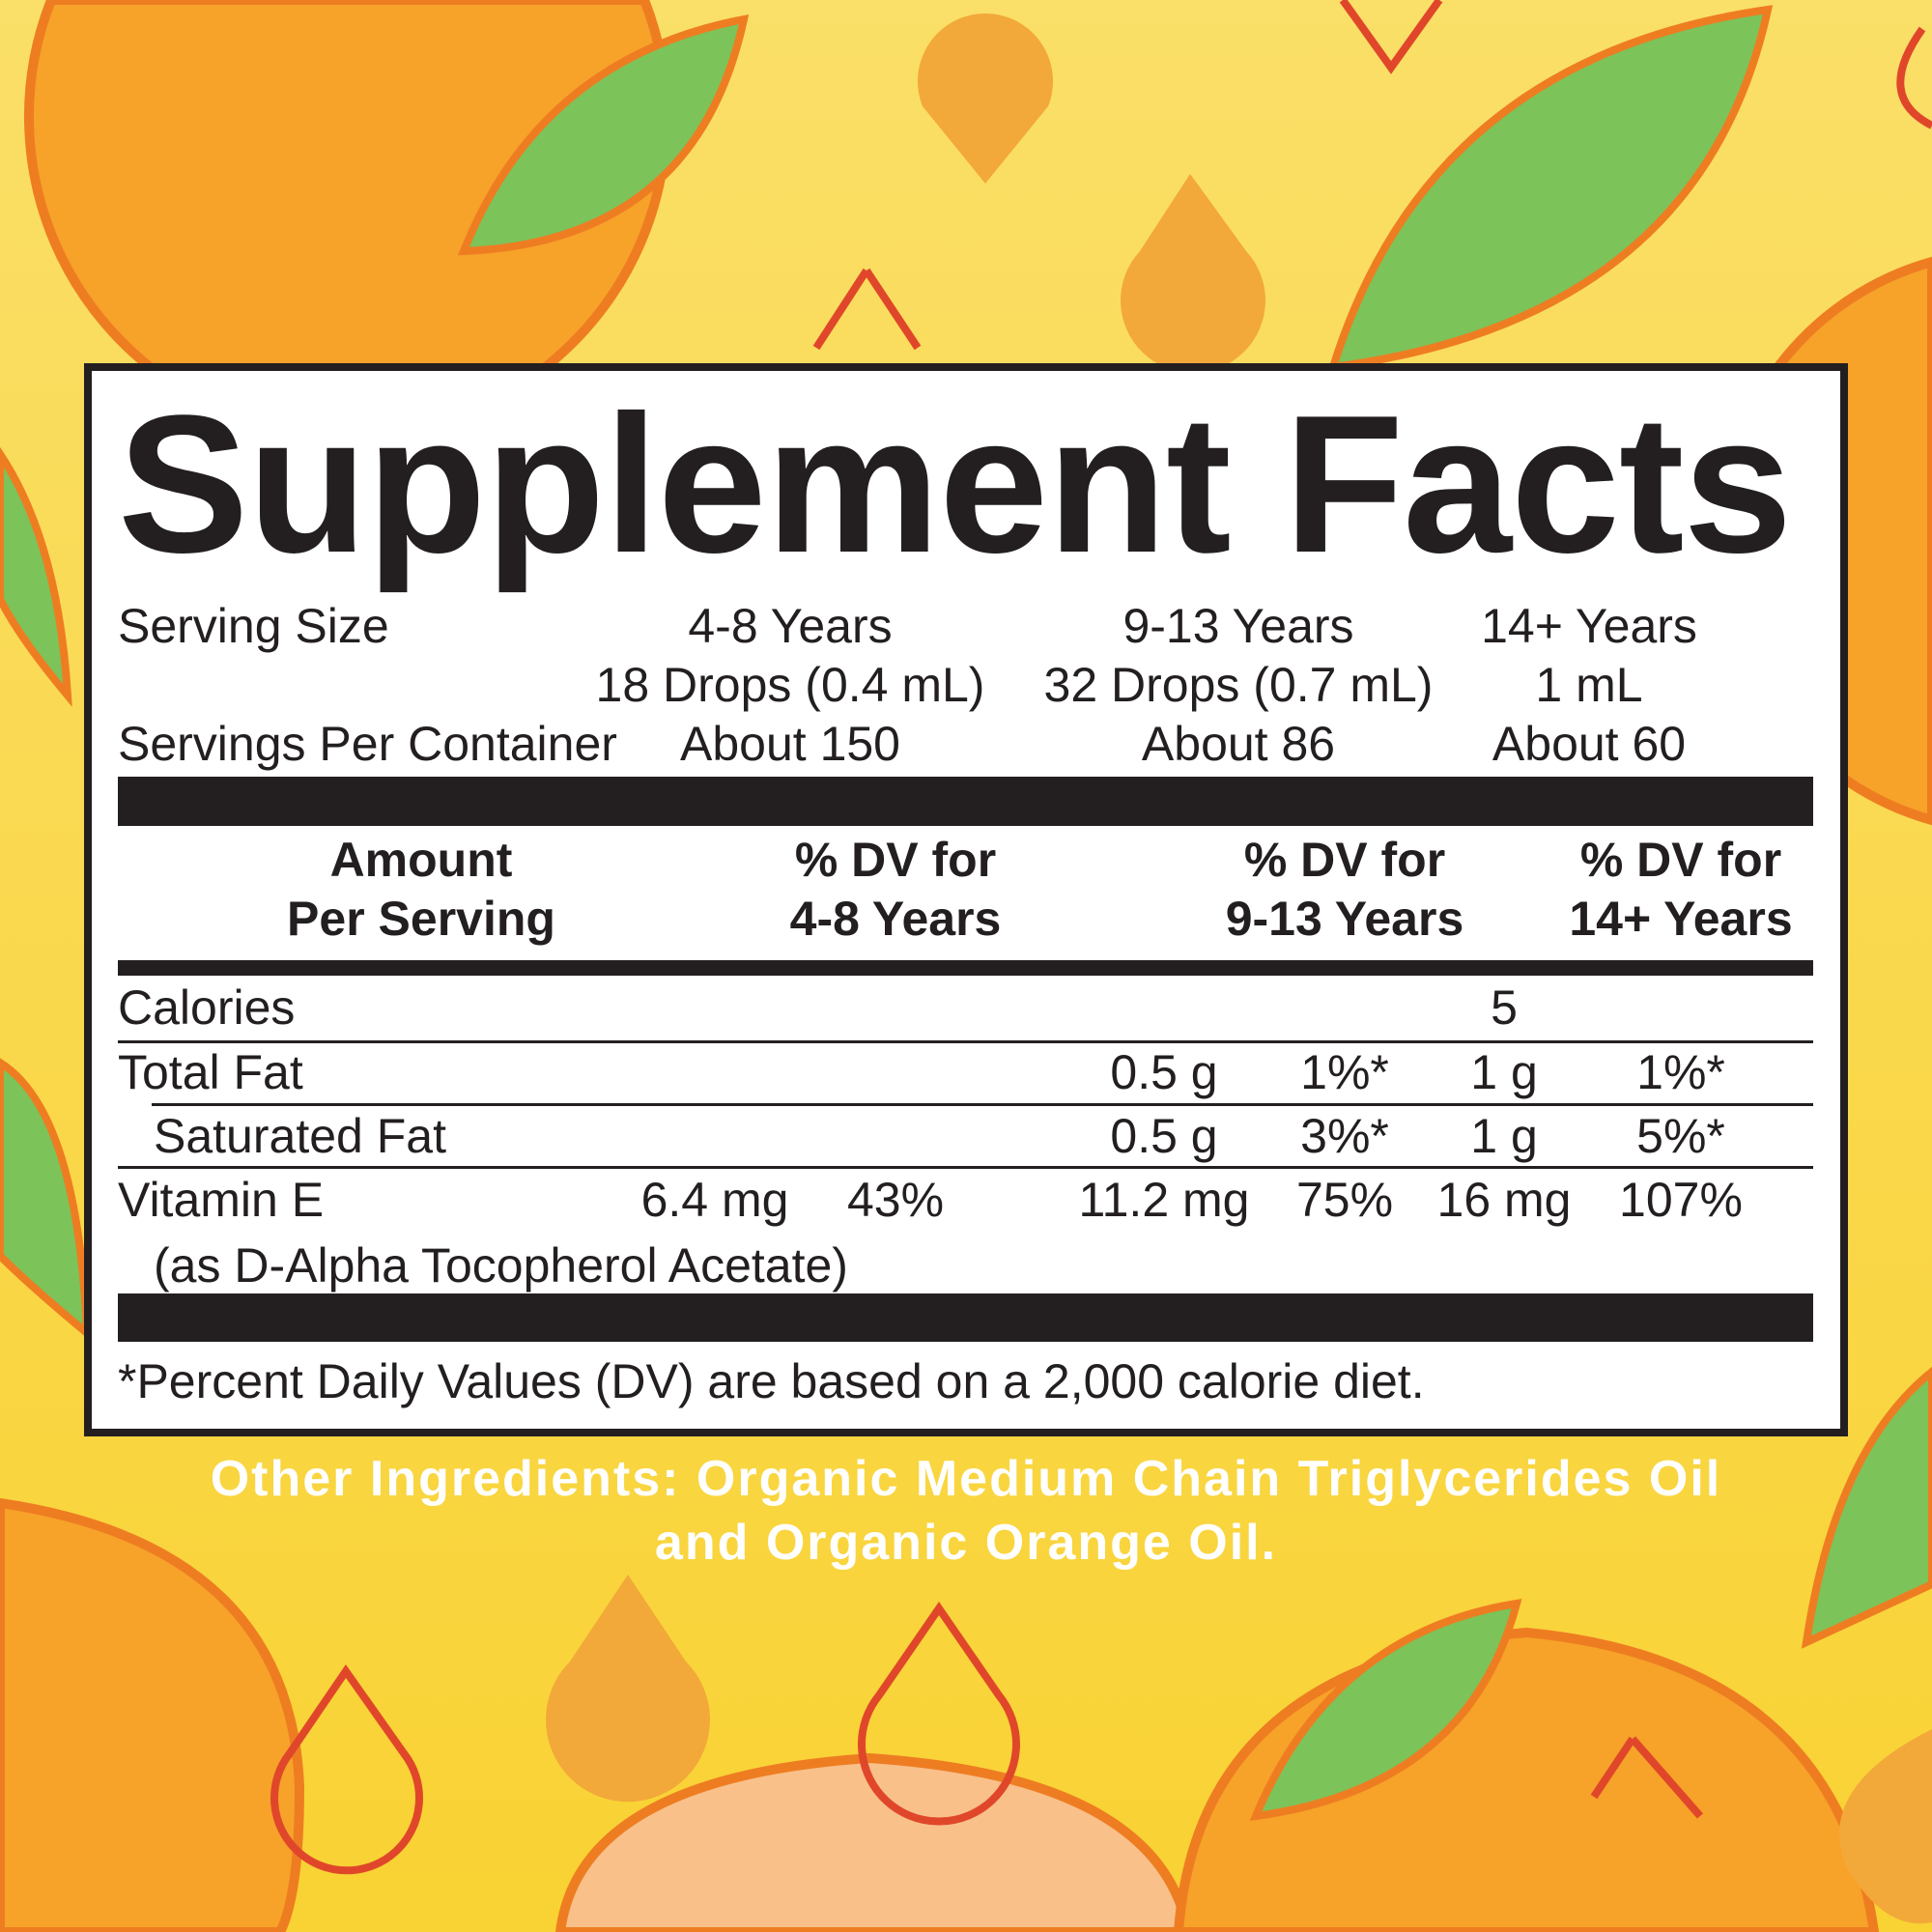 Image resolution: width=1932 pixels, height=1932 pixels. Describe the element at coordinates (895, 1200) in the screenshot. I see `vitamin-e-dv-4-8: 43%` at that location.